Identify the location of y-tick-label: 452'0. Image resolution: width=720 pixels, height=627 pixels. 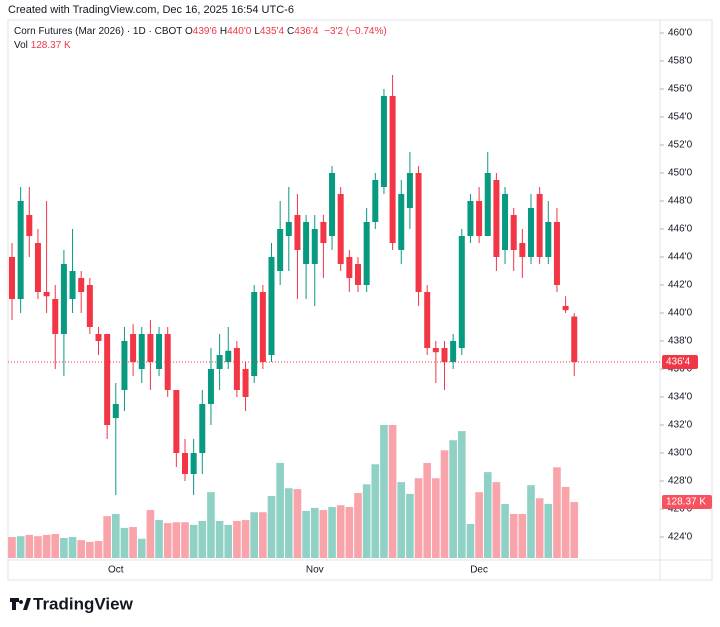
(680, 145).